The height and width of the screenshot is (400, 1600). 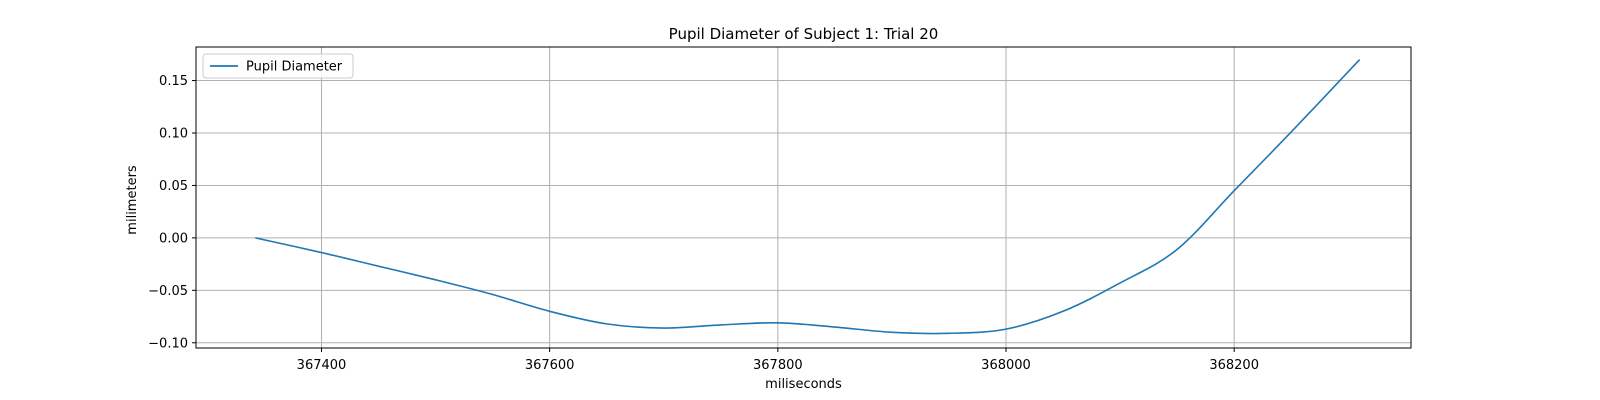 I want to click on x-tick-label: 367400, so click(x=322, y=365).